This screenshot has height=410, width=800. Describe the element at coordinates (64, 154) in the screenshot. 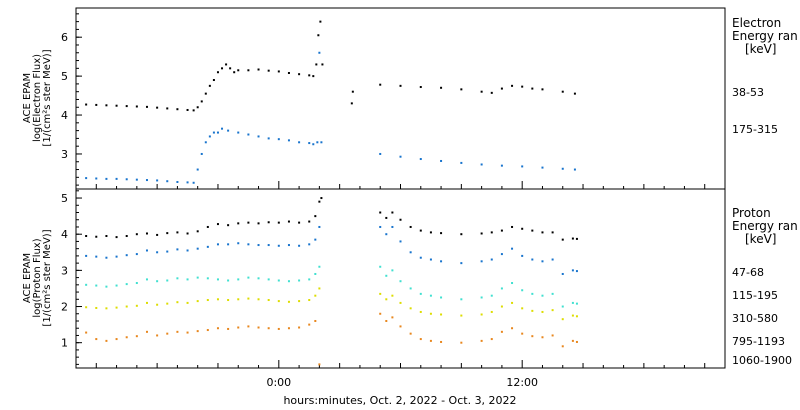

I see `y-tick-label: 3` at that location.